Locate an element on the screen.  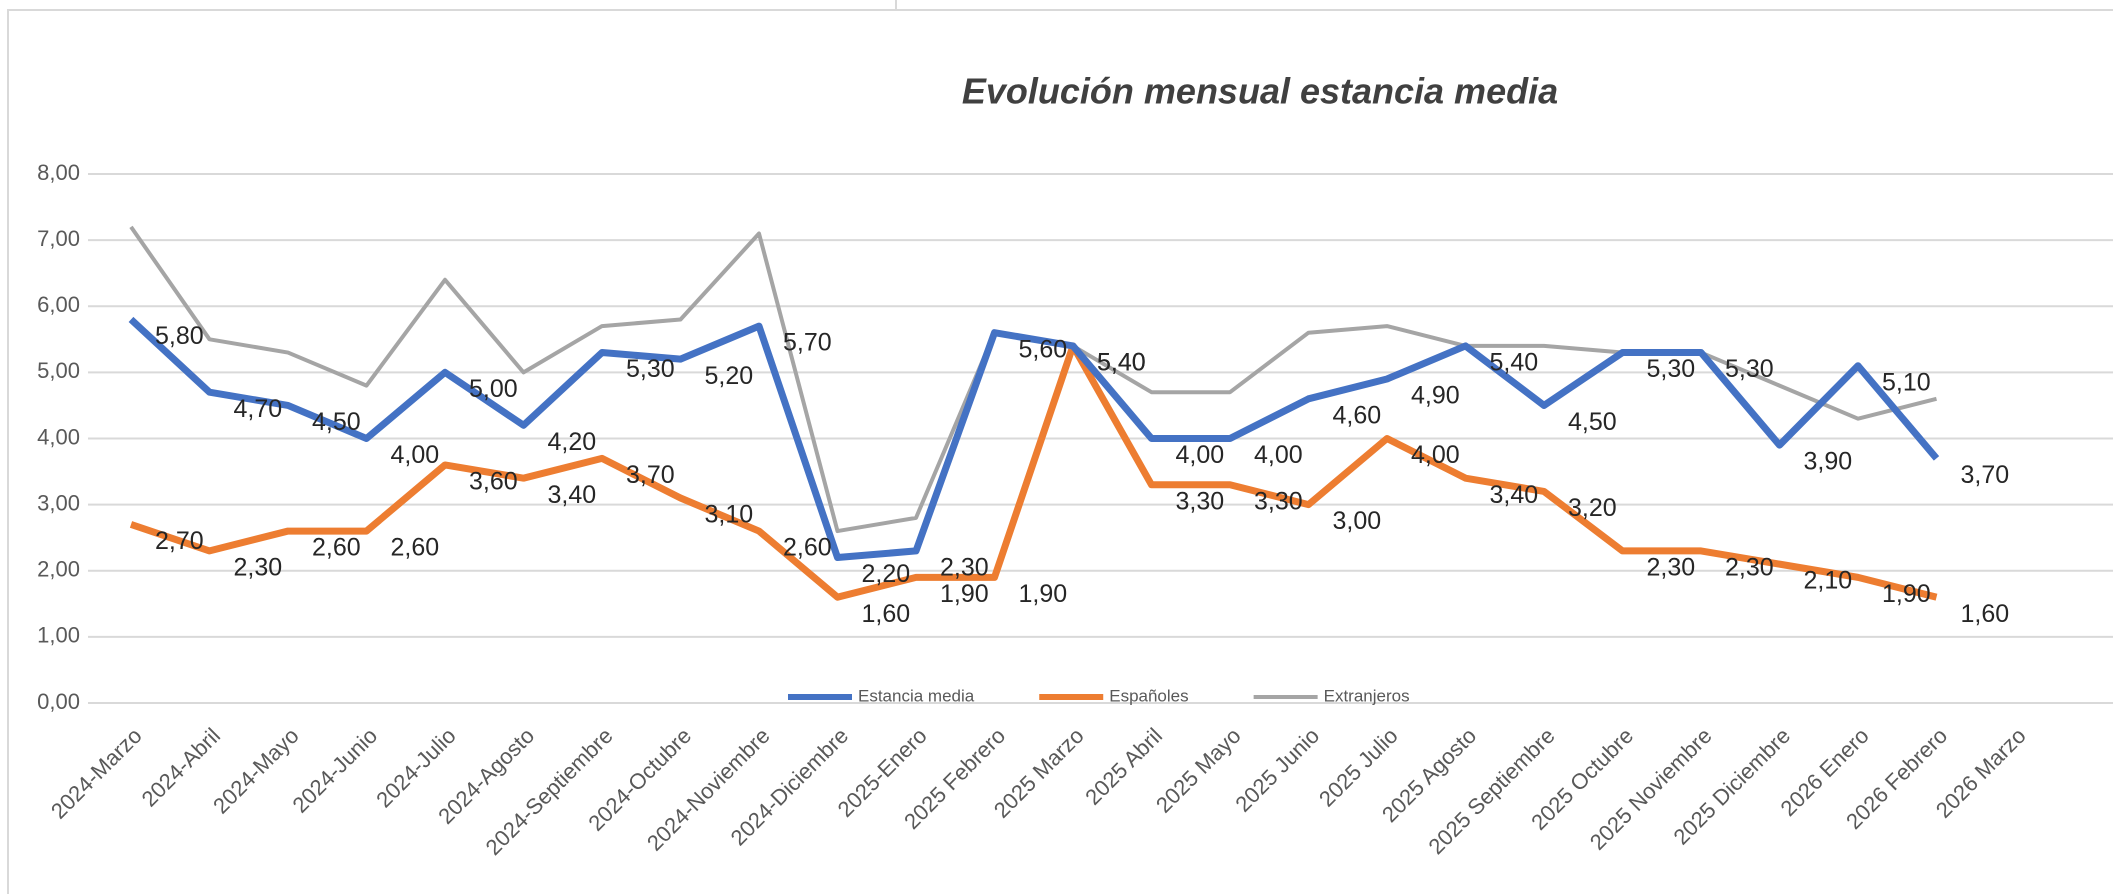
legend-label: Españoles is located at coordinates (1148, 695).